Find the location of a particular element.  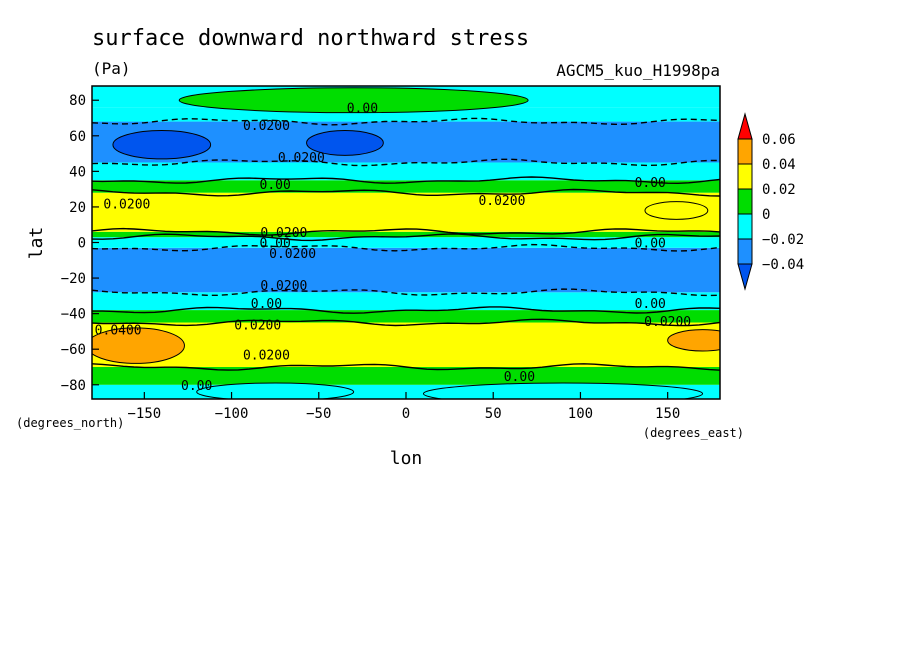

y-tick-label-4: 0 is located at coordinates (82, 244).